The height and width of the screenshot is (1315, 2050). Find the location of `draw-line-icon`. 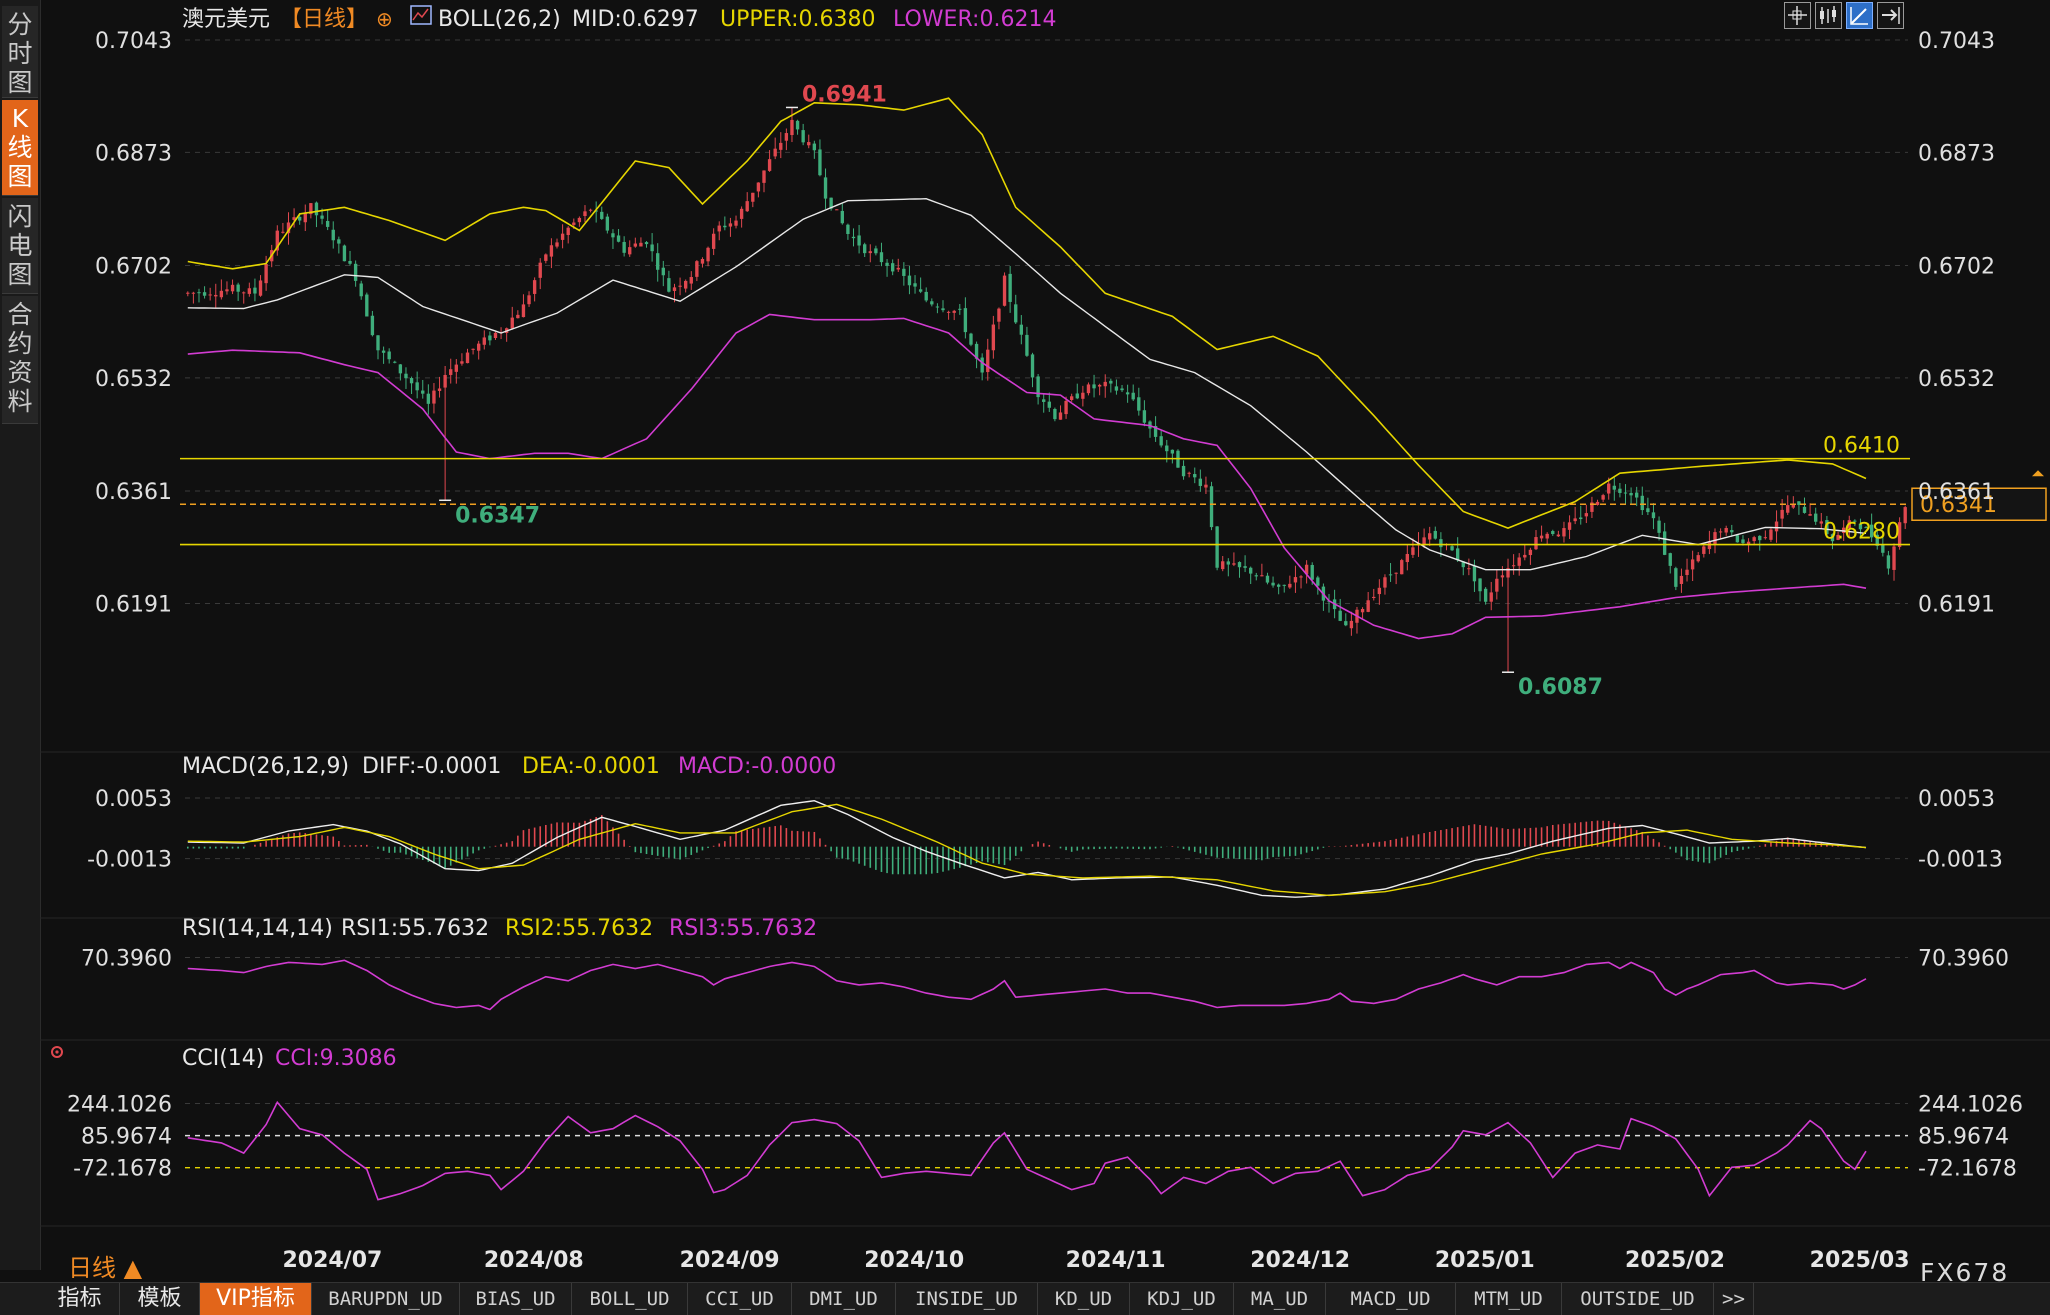

draw-line-icon is located at coordinates (1859, 15).